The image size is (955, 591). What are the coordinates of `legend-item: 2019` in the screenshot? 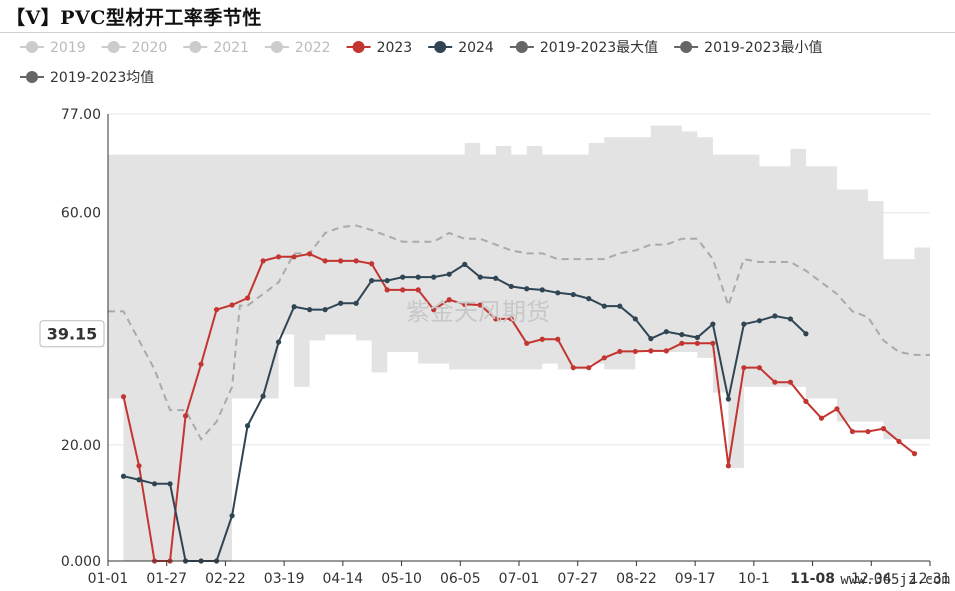 It's located at (53, 48).